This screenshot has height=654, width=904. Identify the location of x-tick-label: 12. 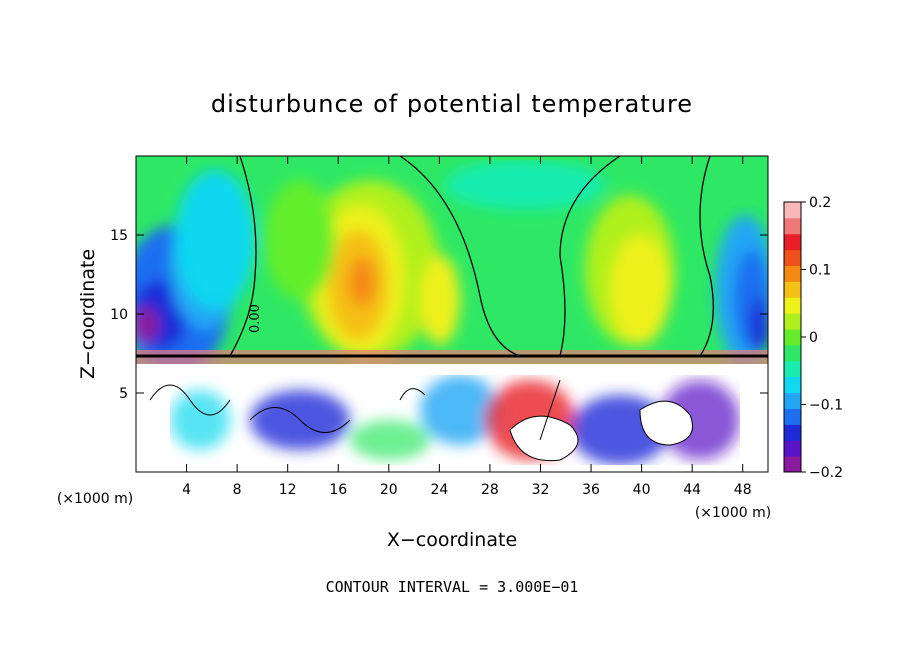
(288, 490).